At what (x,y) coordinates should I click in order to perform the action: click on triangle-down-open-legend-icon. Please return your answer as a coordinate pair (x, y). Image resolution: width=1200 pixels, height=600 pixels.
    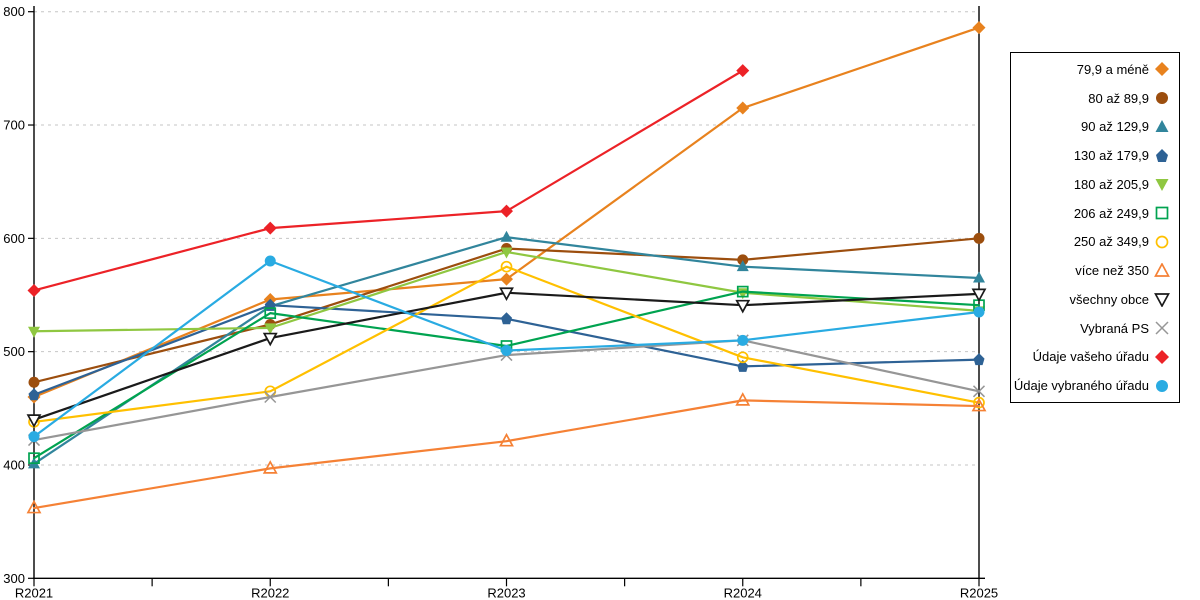
    Looking at the image, I should click on (1162, 300).